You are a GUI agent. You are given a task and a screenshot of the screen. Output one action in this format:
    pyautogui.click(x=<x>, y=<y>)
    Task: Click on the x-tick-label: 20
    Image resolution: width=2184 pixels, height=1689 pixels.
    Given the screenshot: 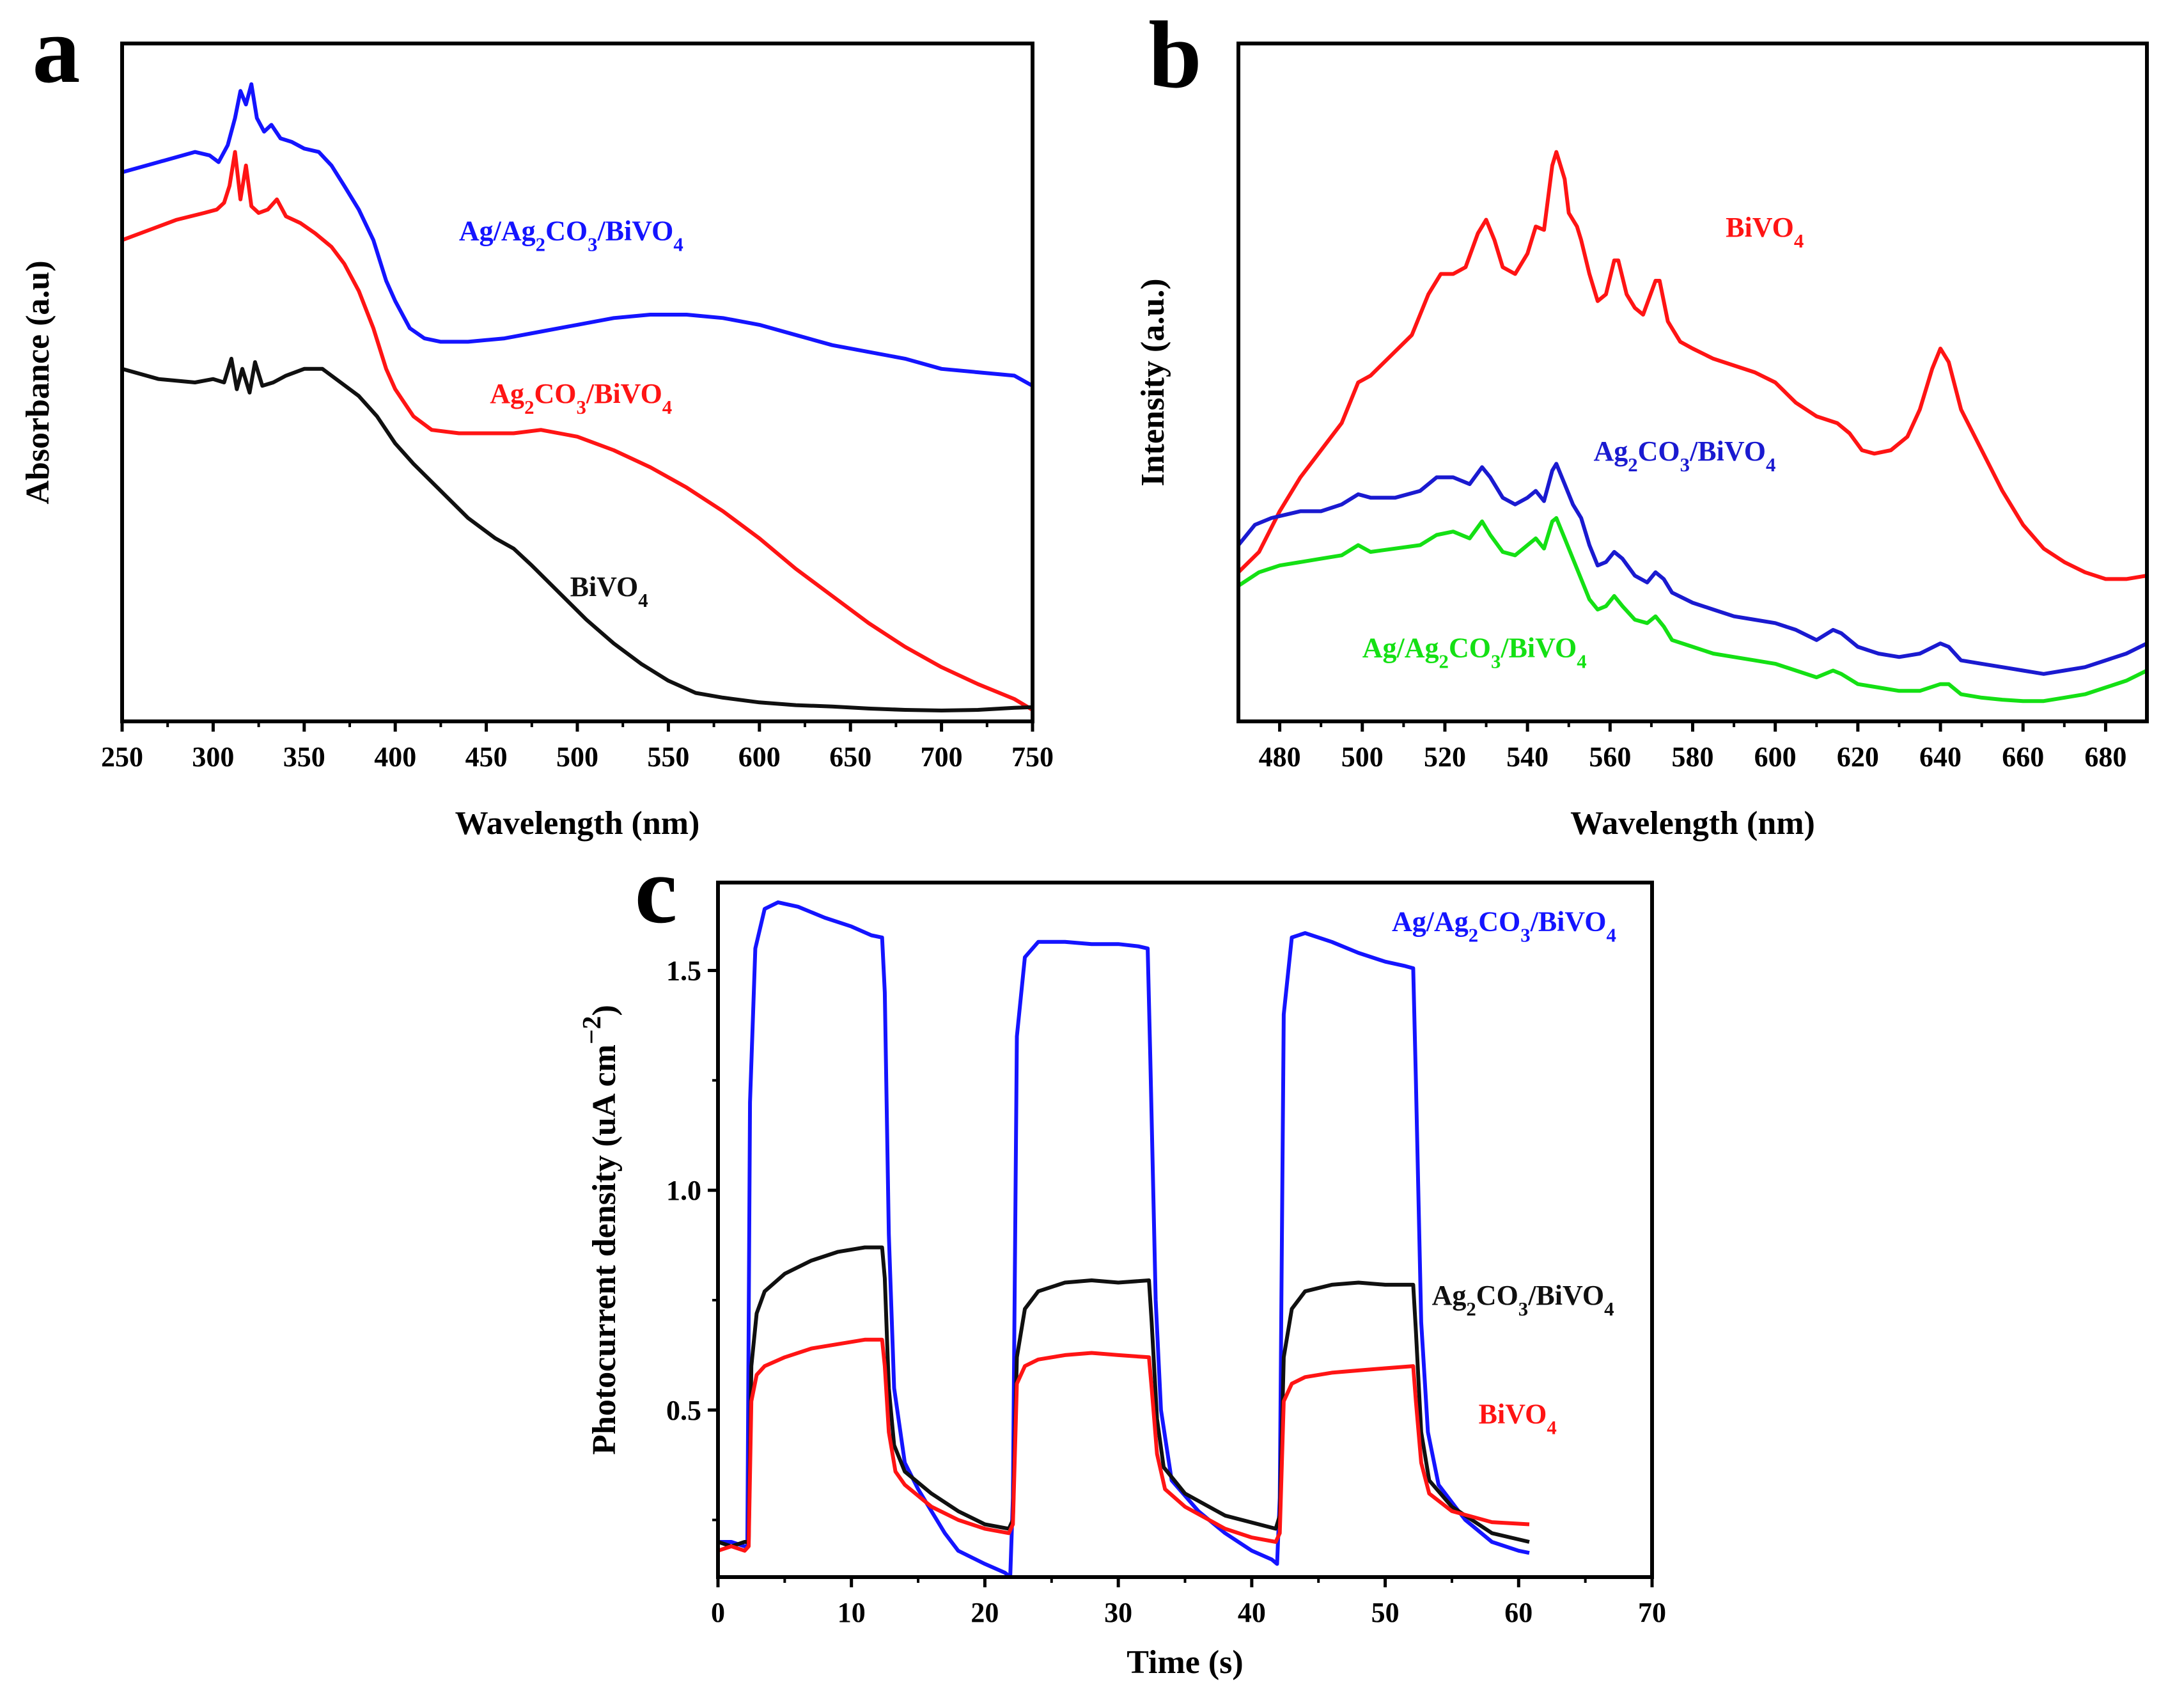 What is the action you would take?
    pyautogui.click(x=985, y=1612)
    